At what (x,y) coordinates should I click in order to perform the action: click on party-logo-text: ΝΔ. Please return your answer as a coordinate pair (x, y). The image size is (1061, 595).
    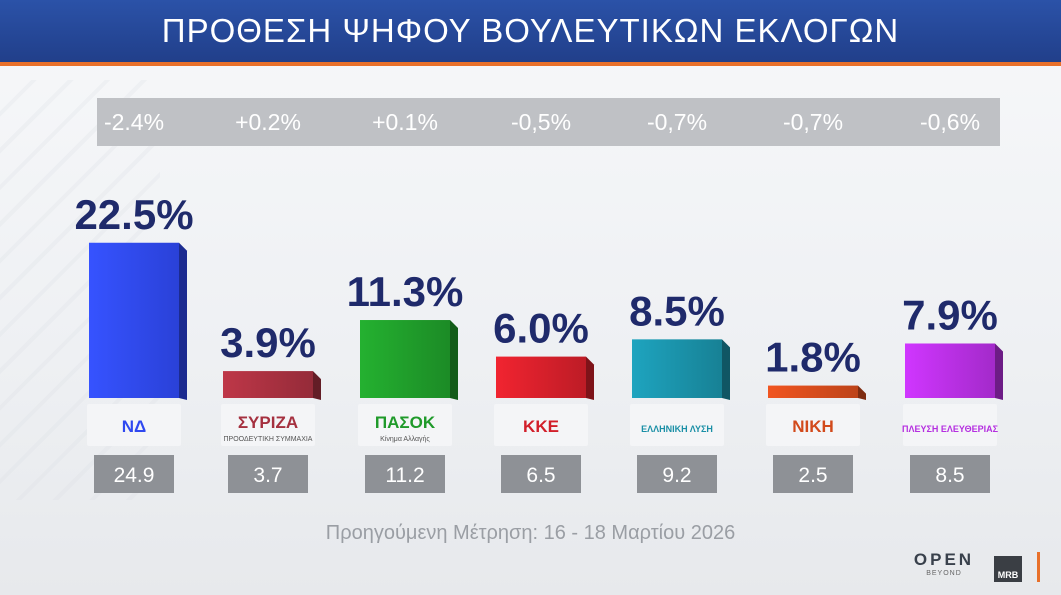
    Looking at the image, I should click on (134, 426).